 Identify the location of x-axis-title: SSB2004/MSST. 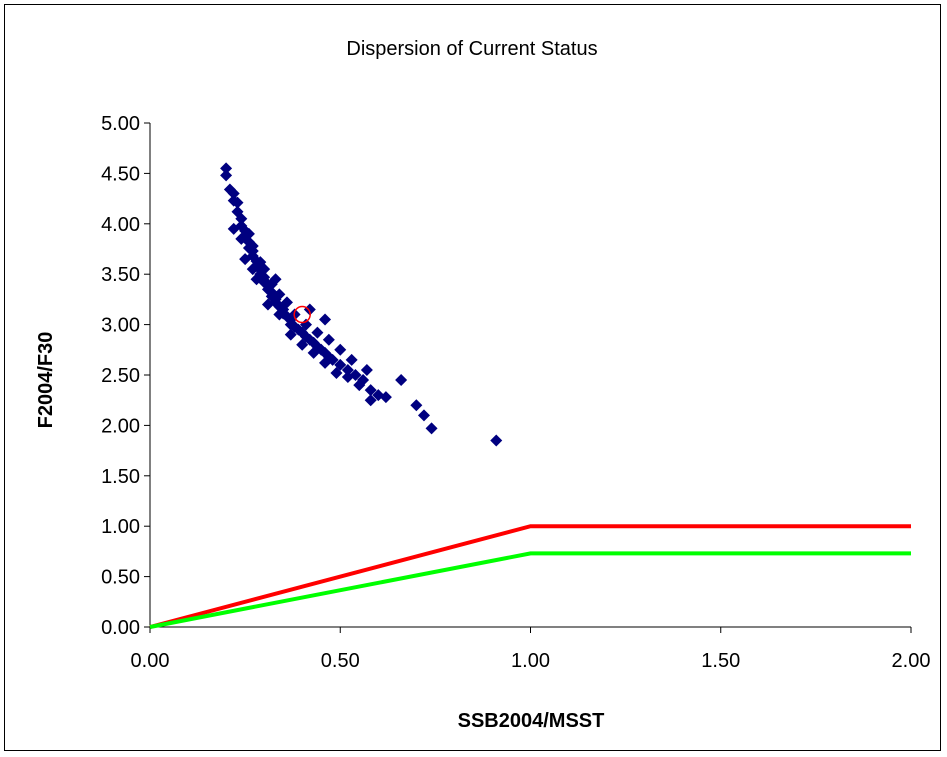
(531, 721).